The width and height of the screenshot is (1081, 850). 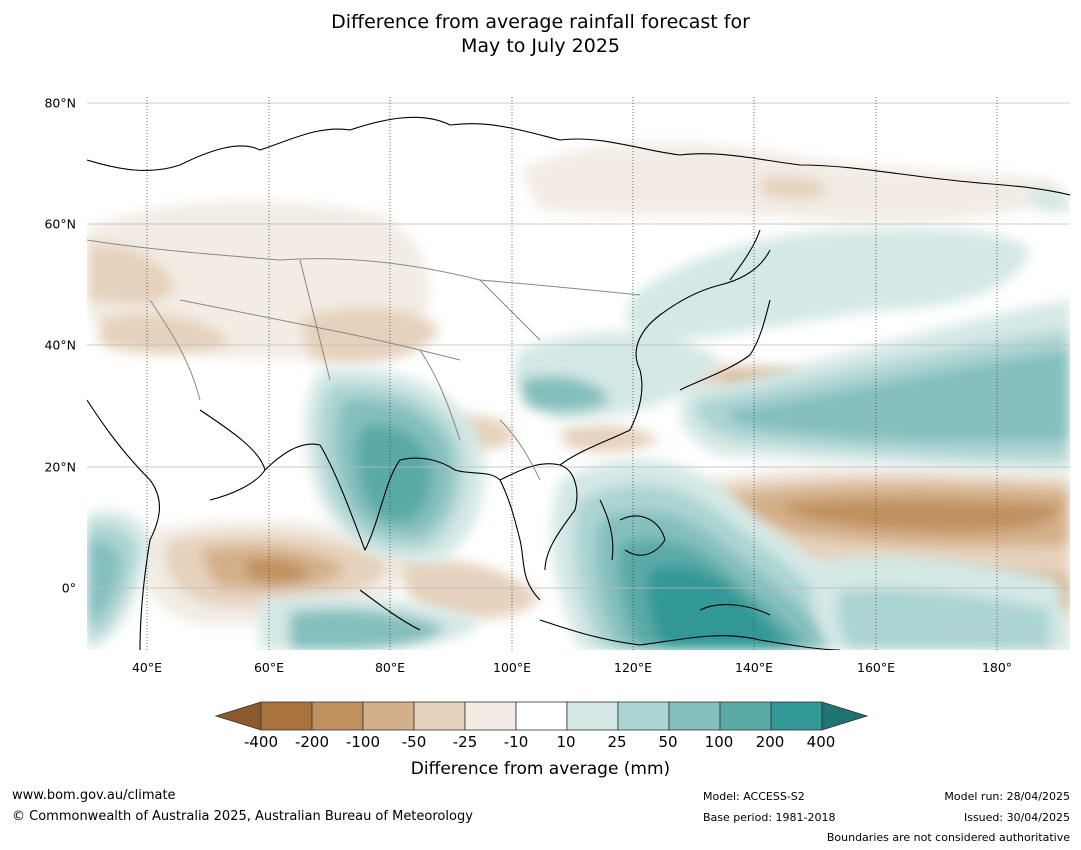 I want to click on base-period-text: Base period: 1981-2018, so click(x=769, y=817).